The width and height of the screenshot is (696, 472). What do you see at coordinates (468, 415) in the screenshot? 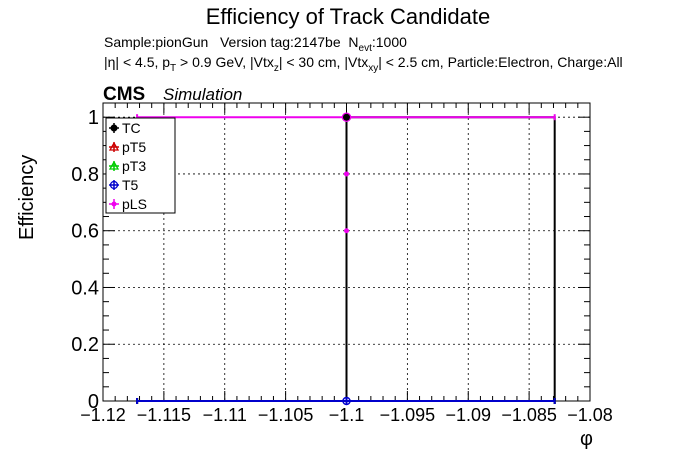
I see `x-tick-label: −1.09` at bounding box center [468, 415].